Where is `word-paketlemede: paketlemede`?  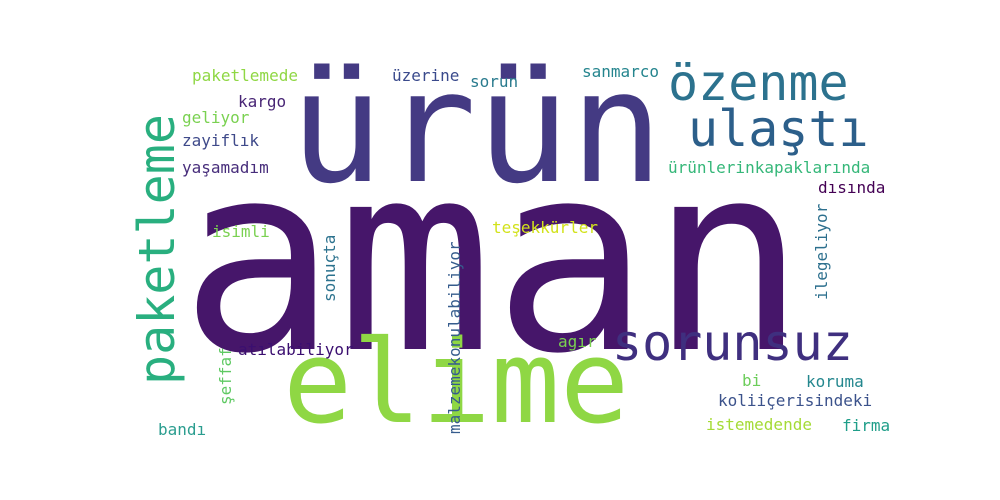 word-paketlemede: paketlemede is located at coordinates (245, 75).